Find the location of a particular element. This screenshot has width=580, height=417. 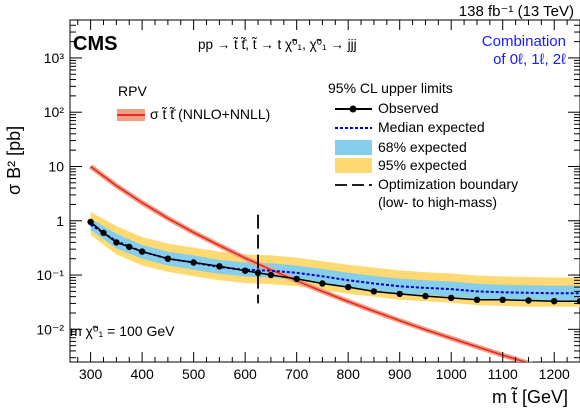

y-tick-label: 1 is located at coordinates (60, 221).